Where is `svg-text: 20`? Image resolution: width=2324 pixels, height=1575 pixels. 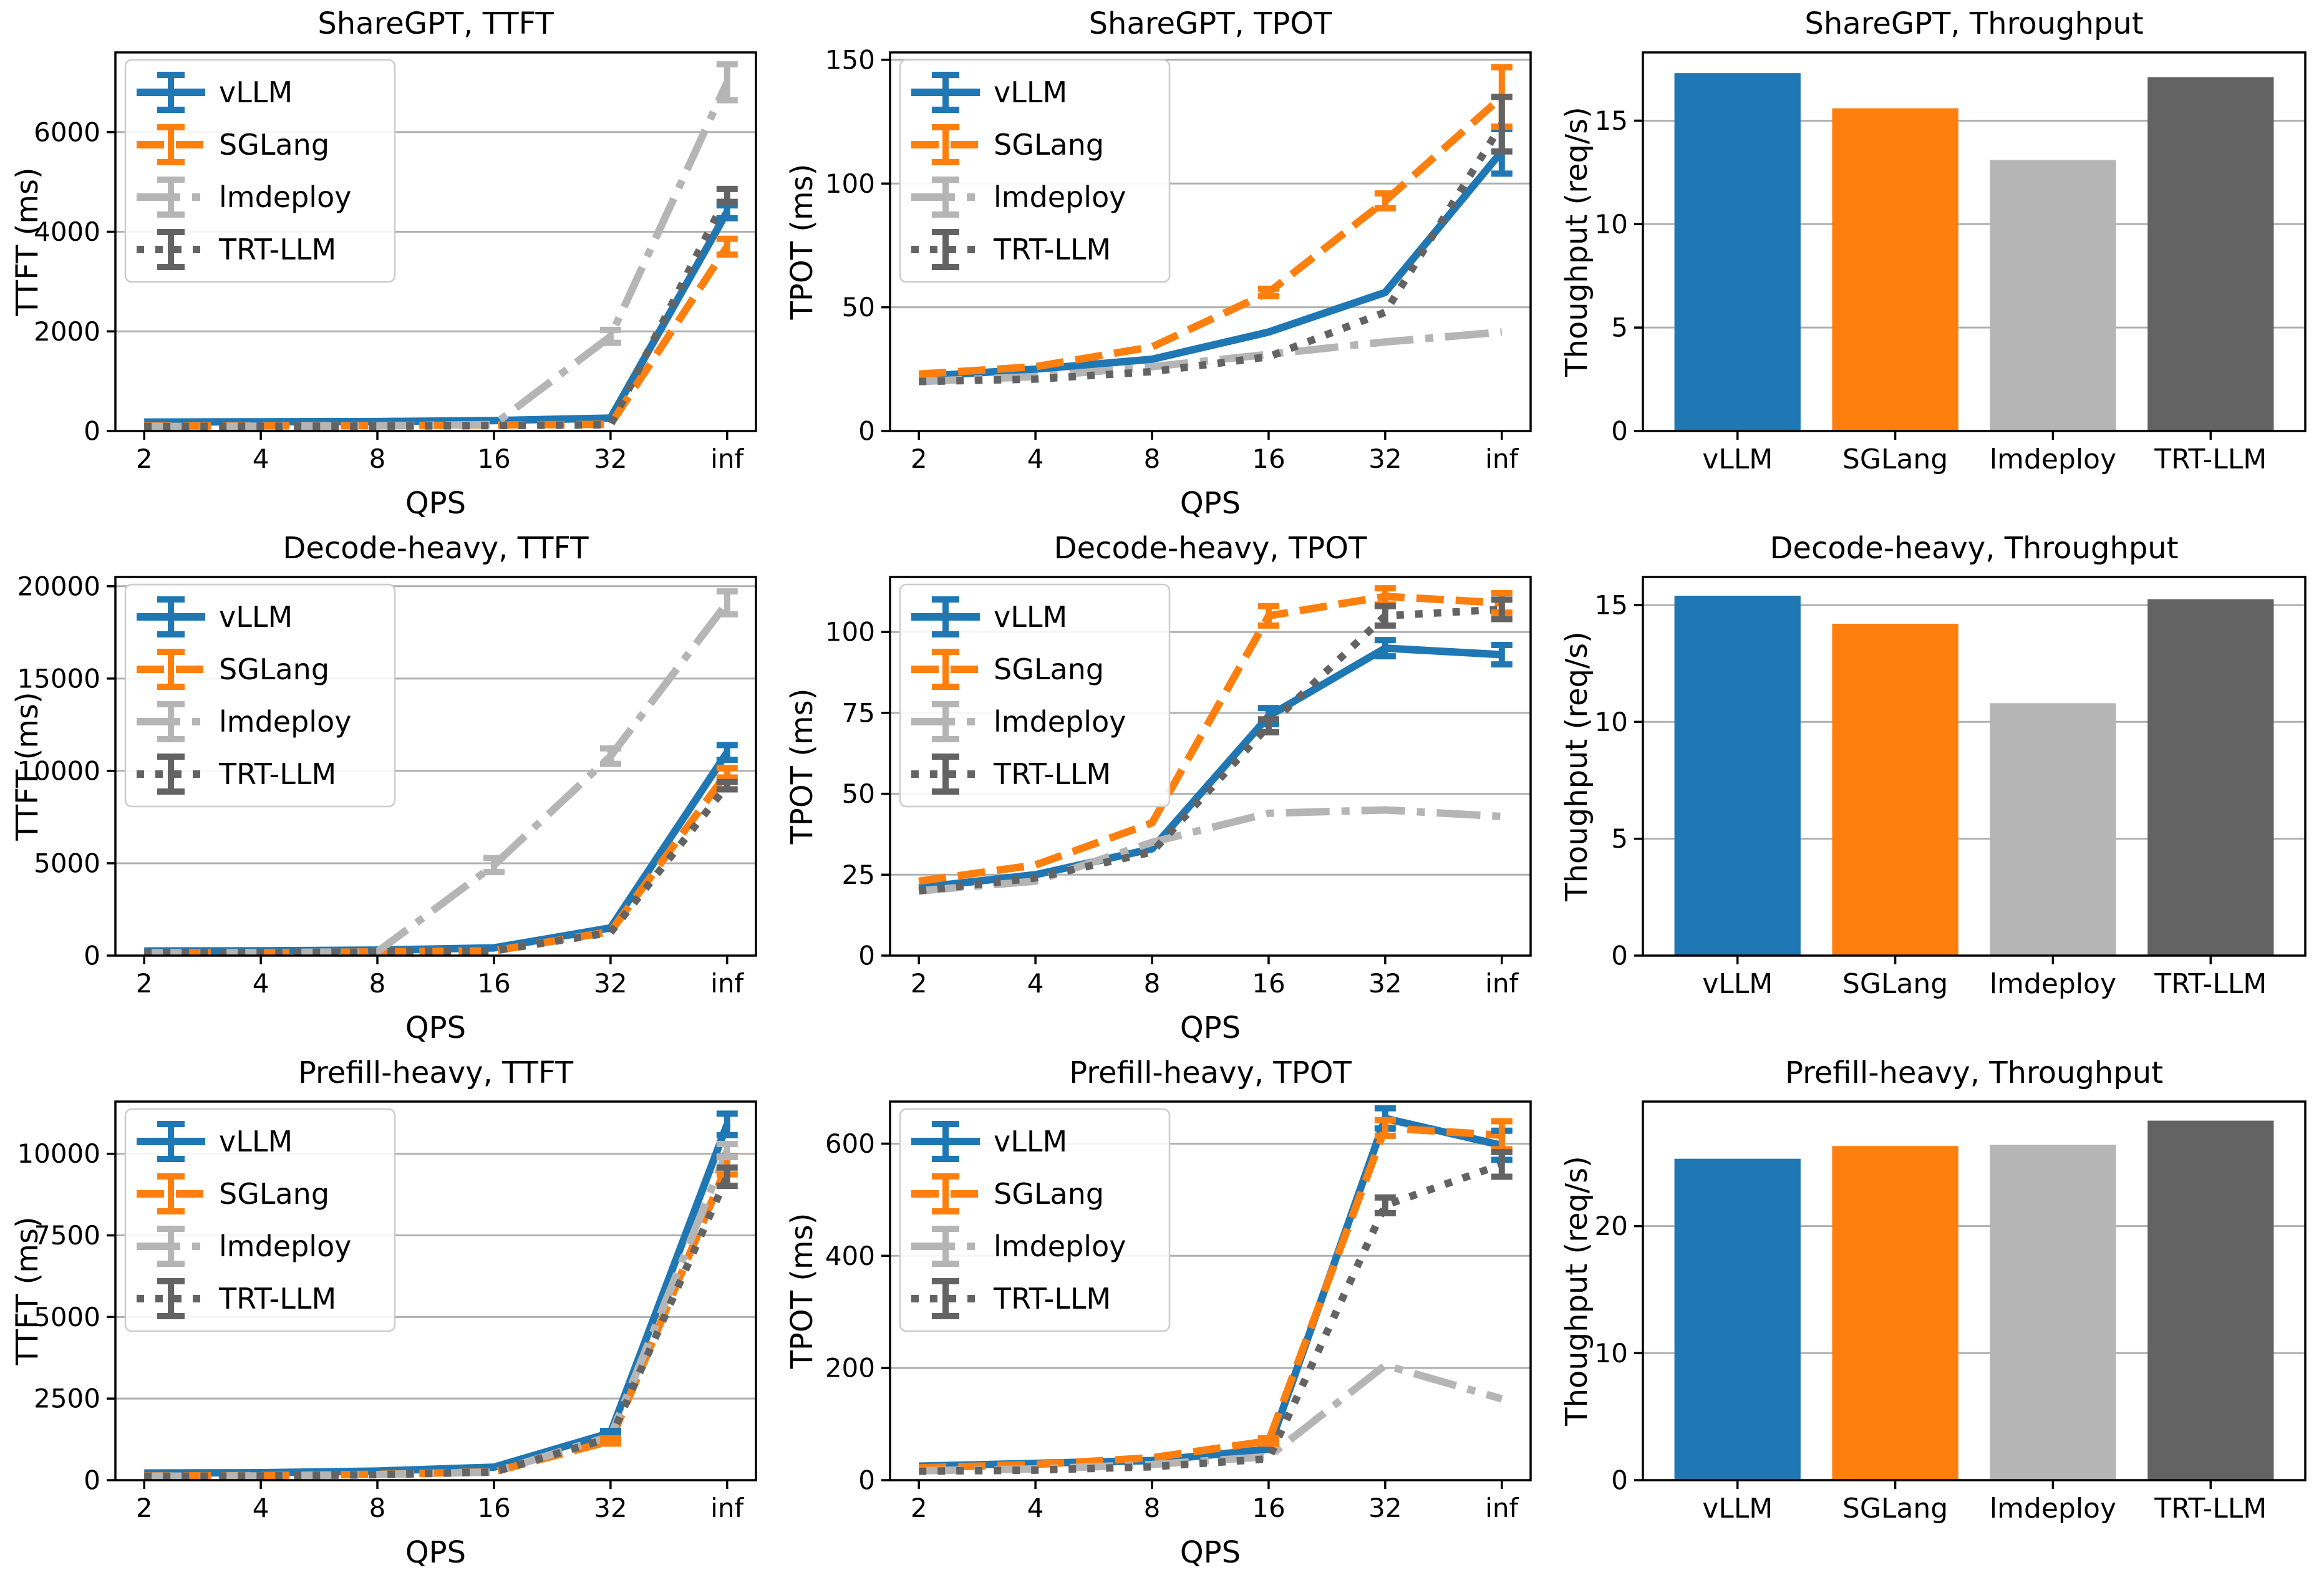 svg-text: 20 is located at coordinates (1611, 1226).